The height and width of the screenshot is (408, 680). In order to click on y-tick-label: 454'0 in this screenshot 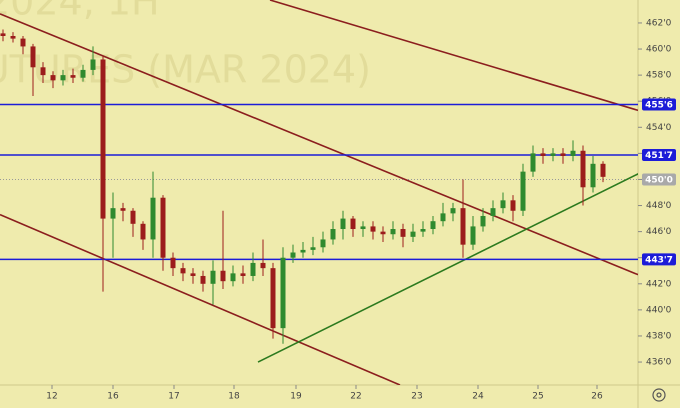, I will do `click(659, 128)`.